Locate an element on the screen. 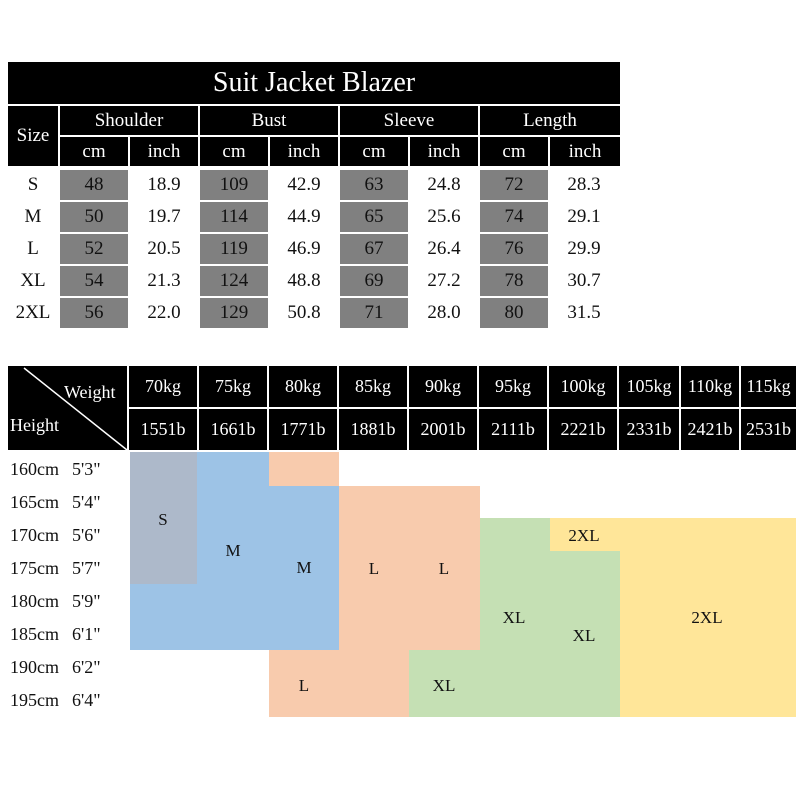 This screenshot has width=800, height=800. height-row: 180cm 5'9" is located at coordinates (70, 601).